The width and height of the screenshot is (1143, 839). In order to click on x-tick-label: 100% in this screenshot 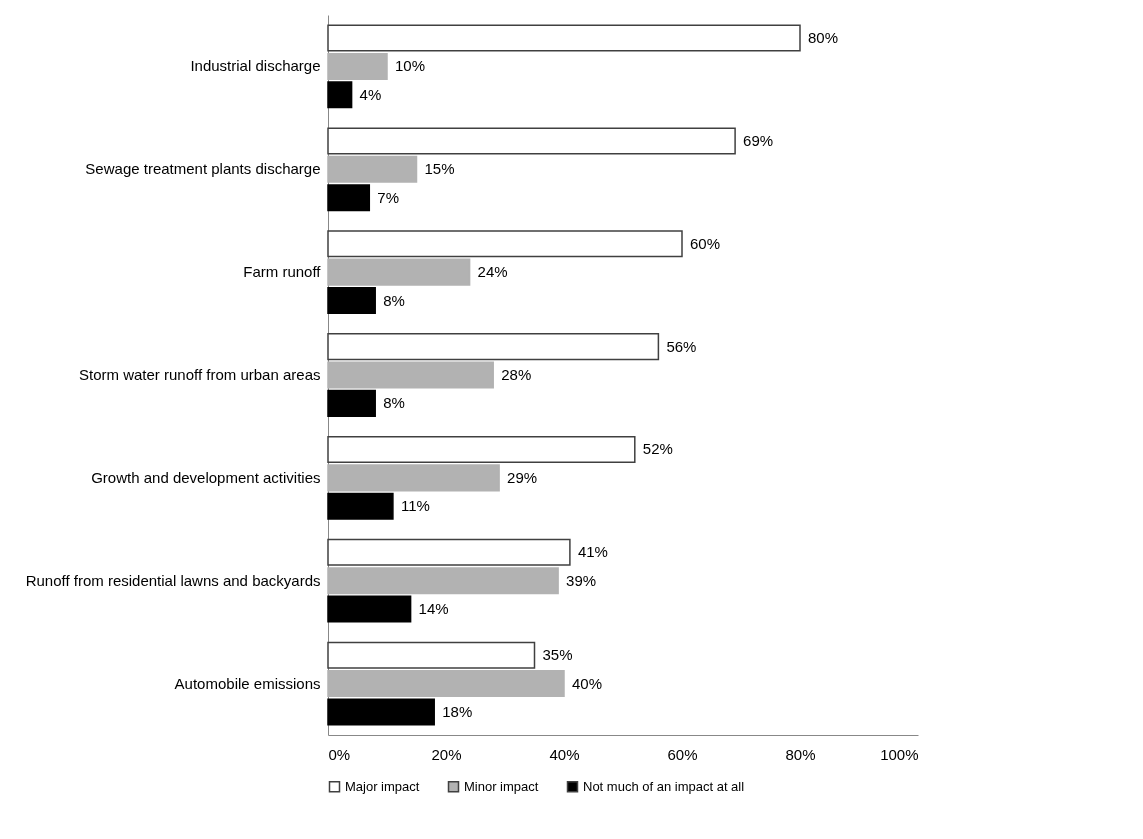, I will do `click(899, 754)`.